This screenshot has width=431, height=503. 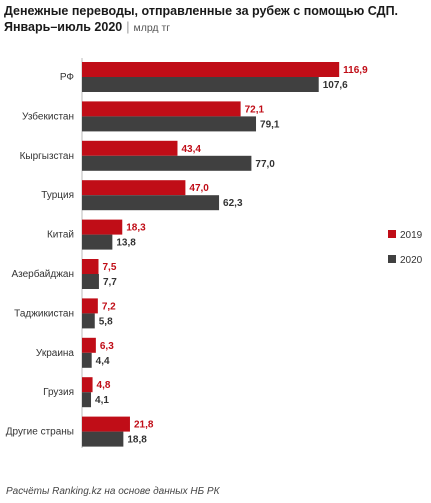 What do you see at coordinates (411, 260) in the screenshot?
I see `legend-label-2020: 2020` at bounding box center [411, 260].